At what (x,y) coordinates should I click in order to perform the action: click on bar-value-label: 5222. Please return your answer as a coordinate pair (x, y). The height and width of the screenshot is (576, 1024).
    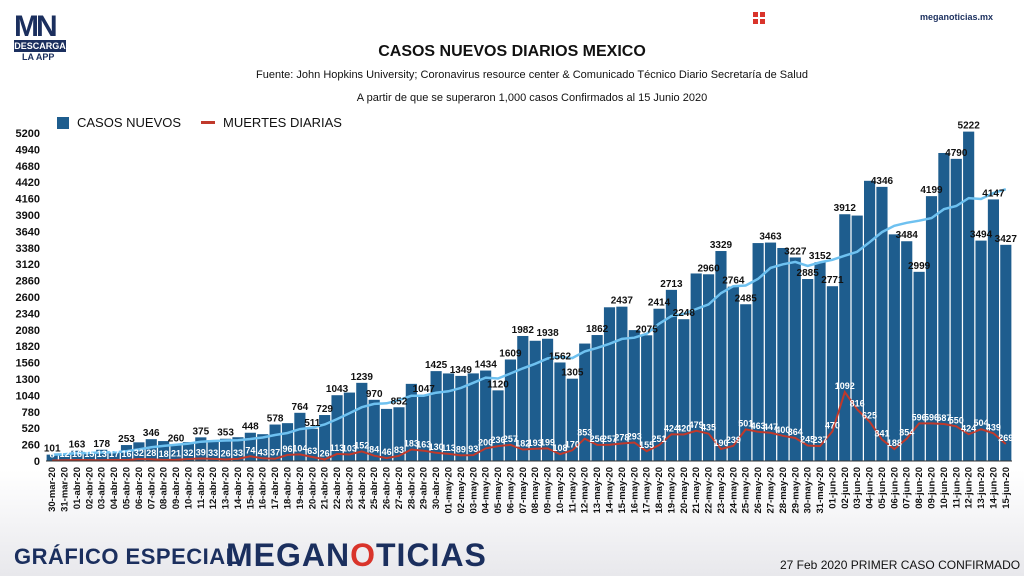
    Looking at the image, I should click on (969, 126).